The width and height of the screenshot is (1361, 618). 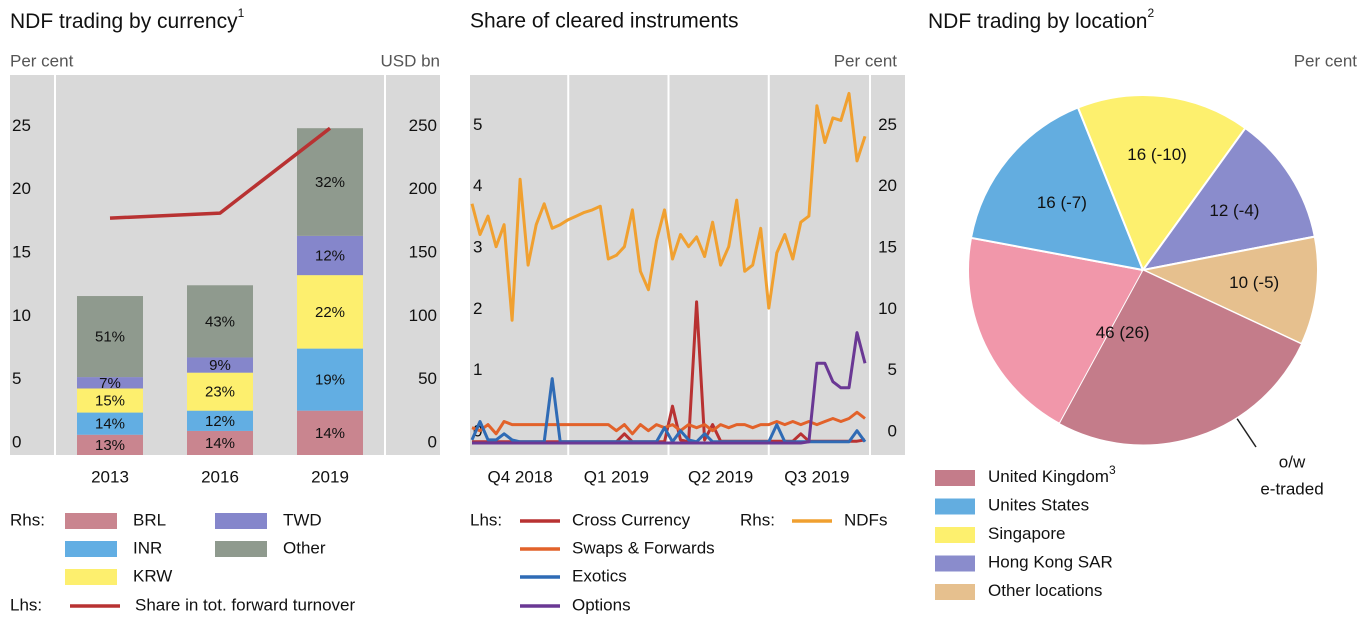 I want to click on x-tick-label: Q1 2019, so click(x=616, y=476).